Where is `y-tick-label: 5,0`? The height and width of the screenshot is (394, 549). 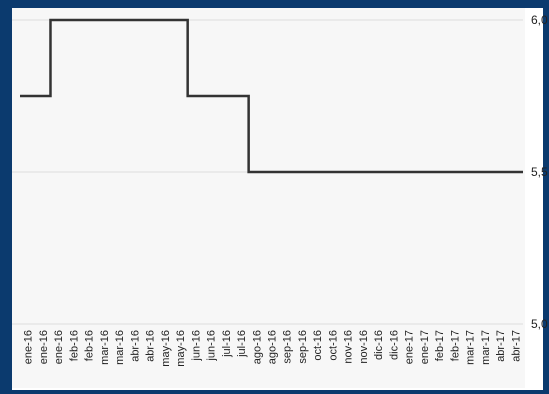
y-tick-label: 5,0 is located at coordinates (539, 324).